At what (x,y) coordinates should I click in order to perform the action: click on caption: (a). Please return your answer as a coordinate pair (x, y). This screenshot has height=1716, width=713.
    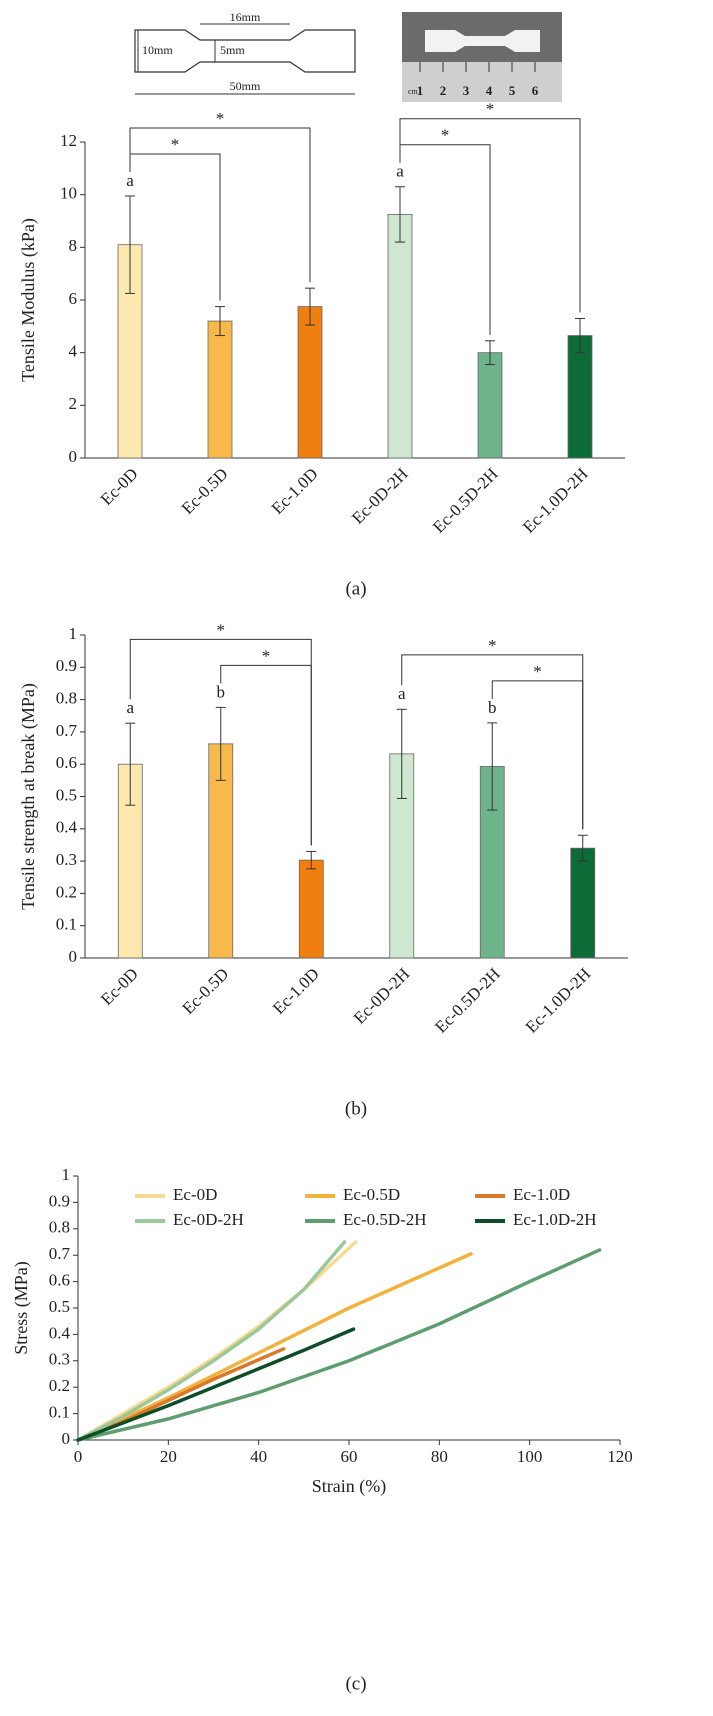
    Looking at the image, I should click on (355, 588).